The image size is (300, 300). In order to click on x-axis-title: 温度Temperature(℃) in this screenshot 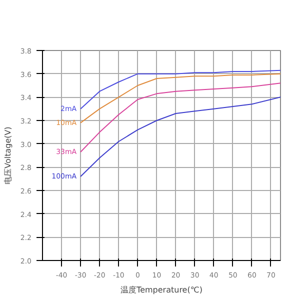, I will do `click(161, 290)`.